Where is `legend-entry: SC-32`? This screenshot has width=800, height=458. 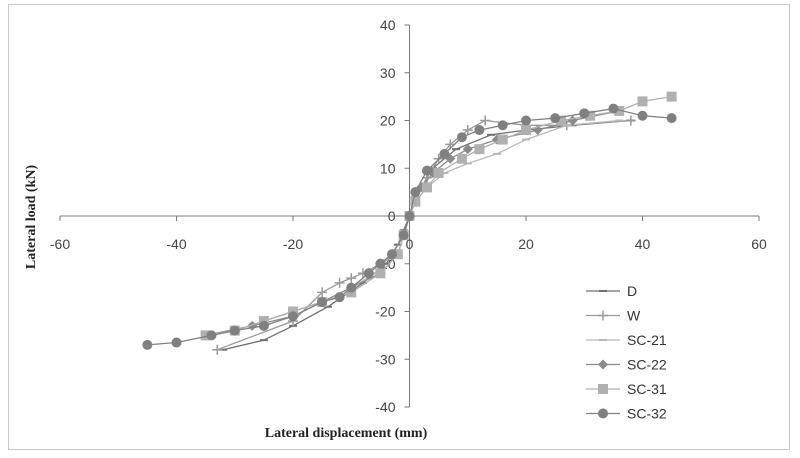 legend-entry: SC-32 is located at coordinates (626, 414).